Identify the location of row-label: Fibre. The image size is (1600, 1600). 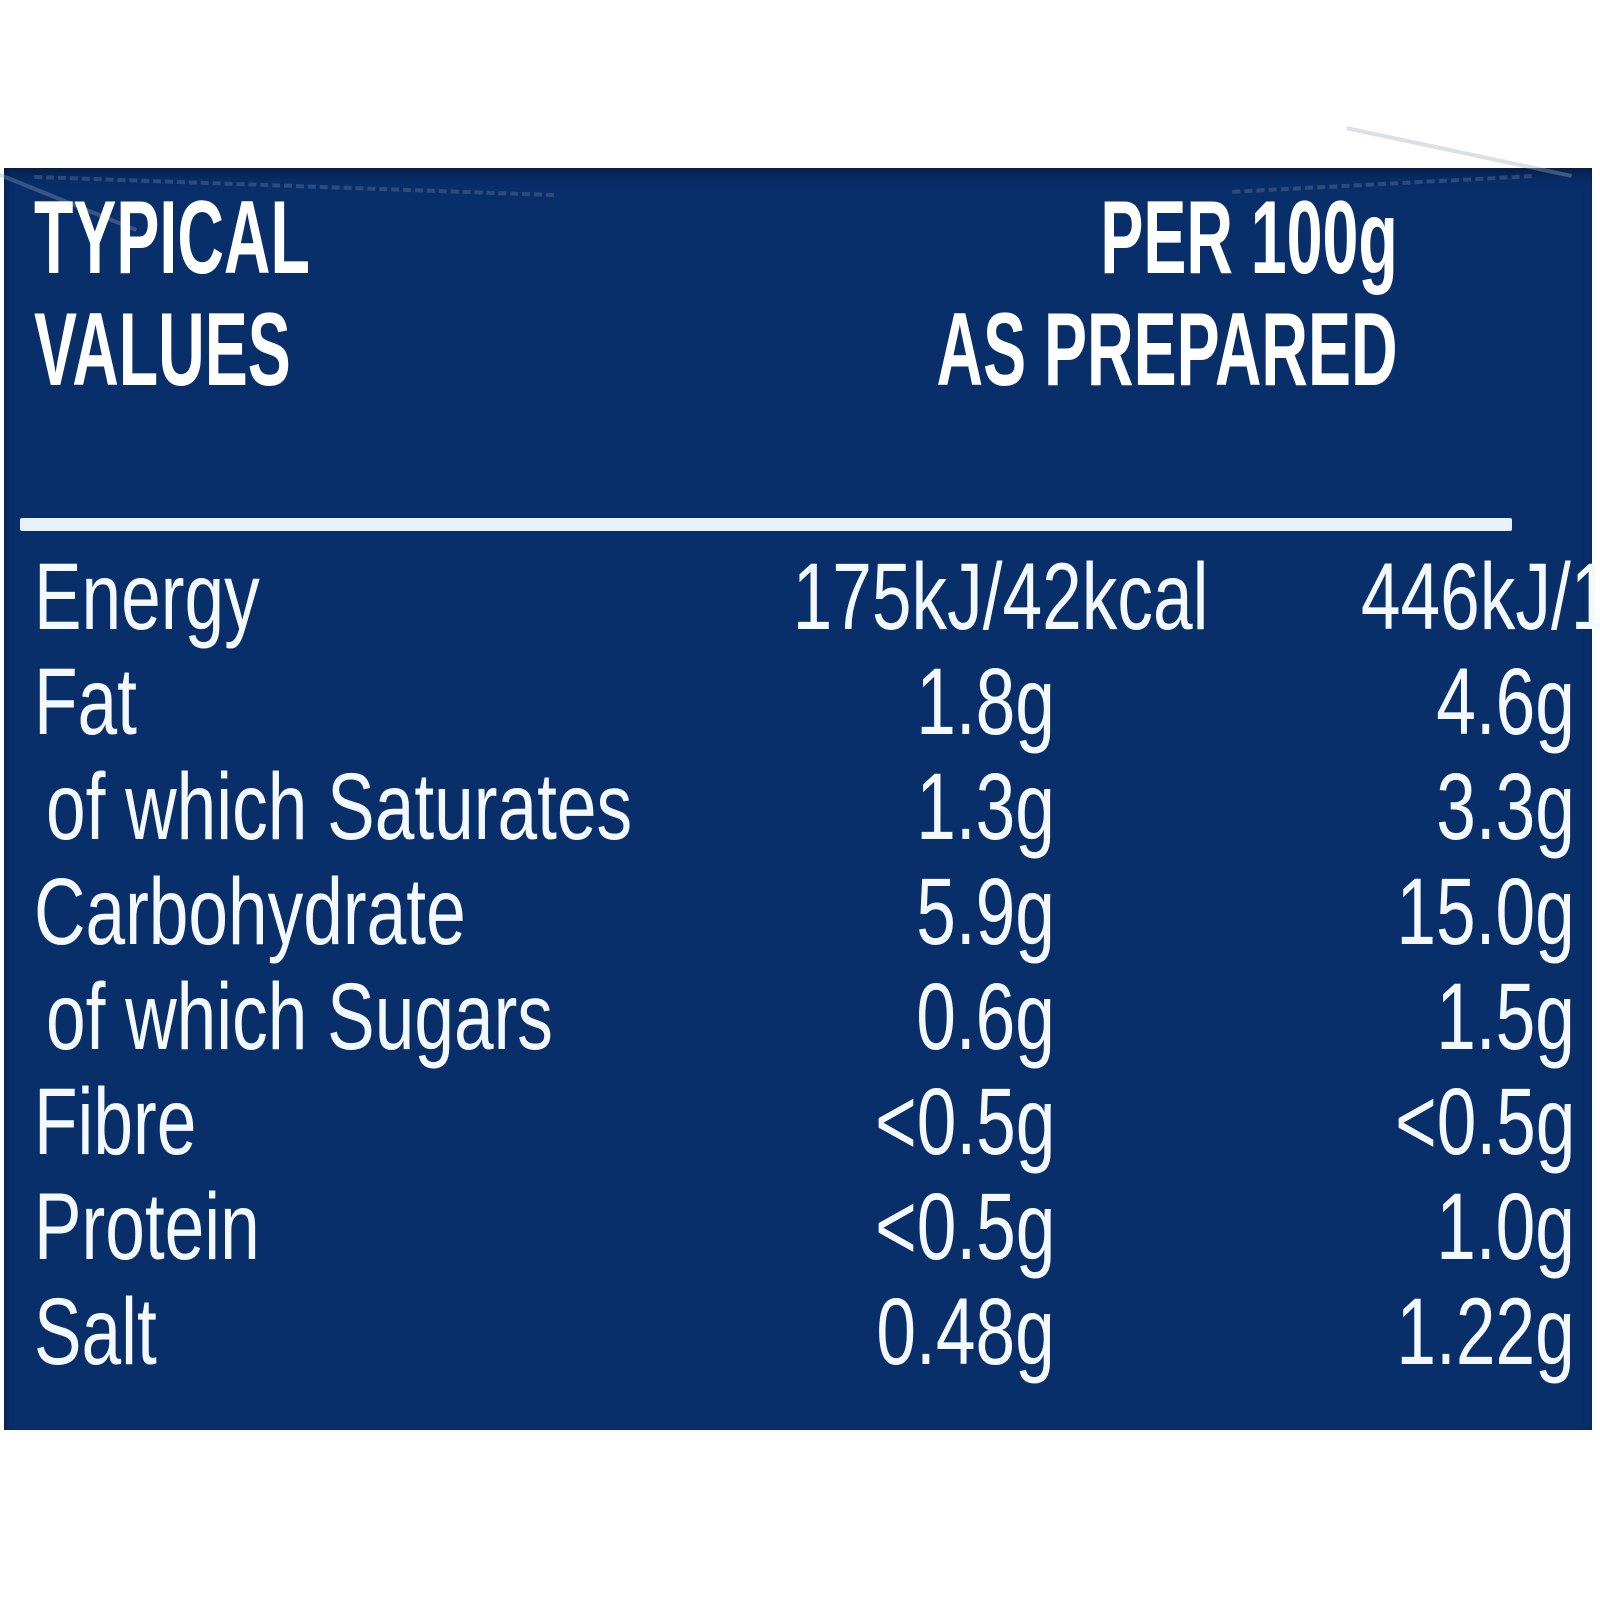
(115, 1122).